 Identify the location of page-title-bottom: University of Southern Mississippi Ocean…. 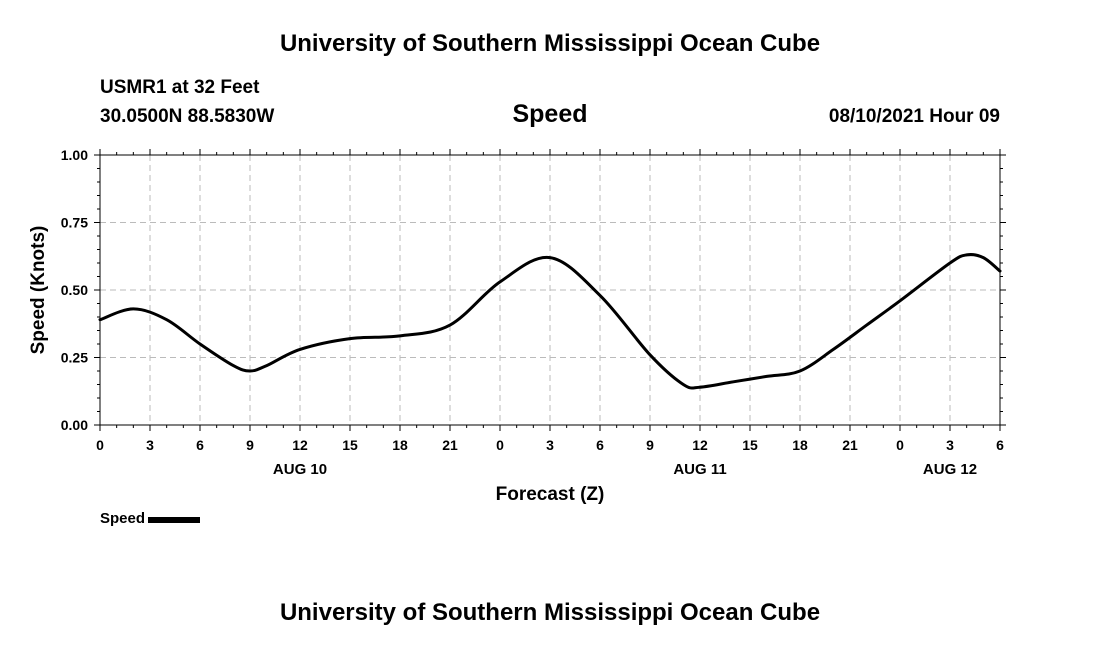
(550, 612).